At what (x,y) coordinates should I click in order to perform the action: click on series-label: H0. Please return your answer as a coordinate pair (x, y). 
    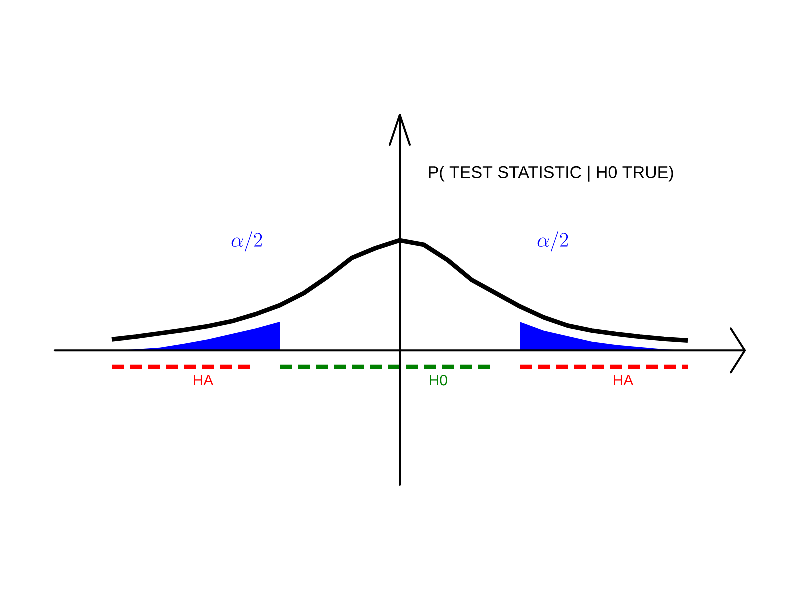
    Looking at the image, I should click on (439, 380).